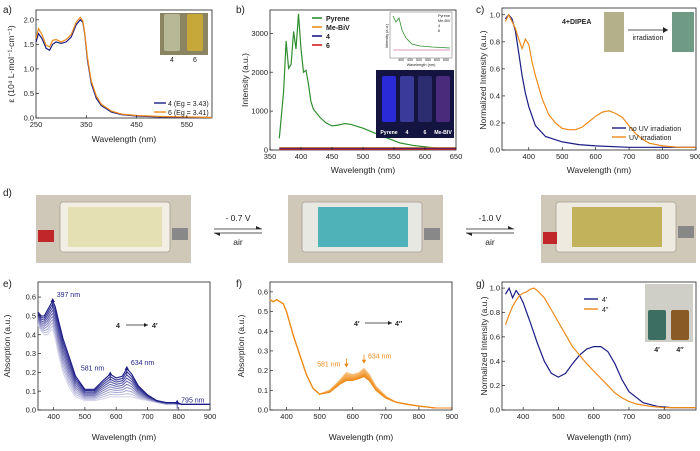 This screenshot has width=700, height=451. I want to click on legend-label-4: 4 (Eg = 3.43), so click(188, 104).